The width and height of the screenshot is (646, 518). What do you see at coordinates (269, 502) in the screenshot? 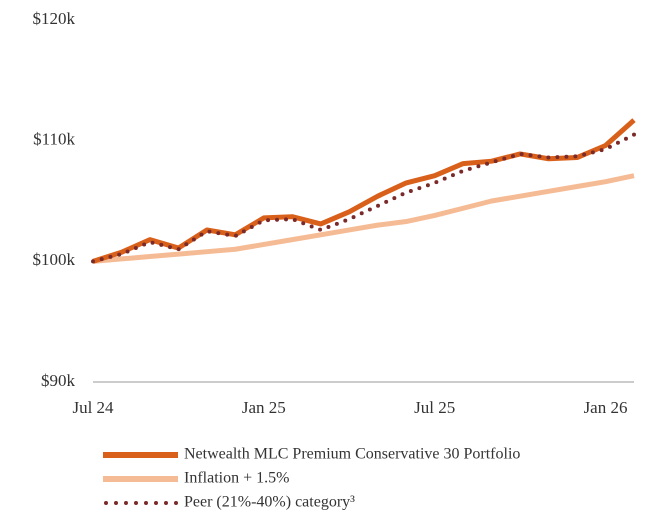
I see `legend-label: Peer (21%-40%) category³` at bounding box center [269, 502].